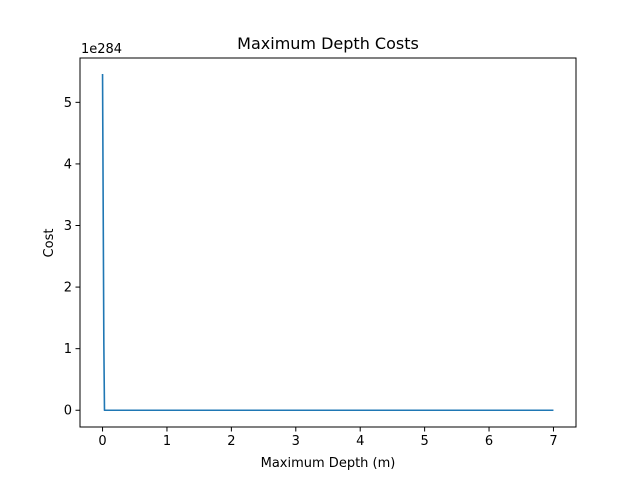  What do you see at coordinates (68, 288) in the screenshot?
I see `y-tick-label: 2` at bounding box center [68, 288].